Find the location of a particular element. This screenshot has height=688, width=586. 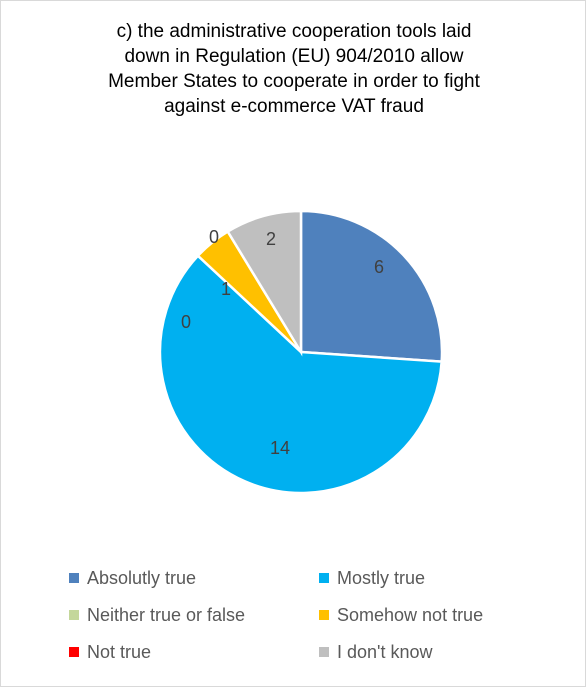

legend-item-somehow-not-true: Somehow not true is located at coordinates (401, 615).